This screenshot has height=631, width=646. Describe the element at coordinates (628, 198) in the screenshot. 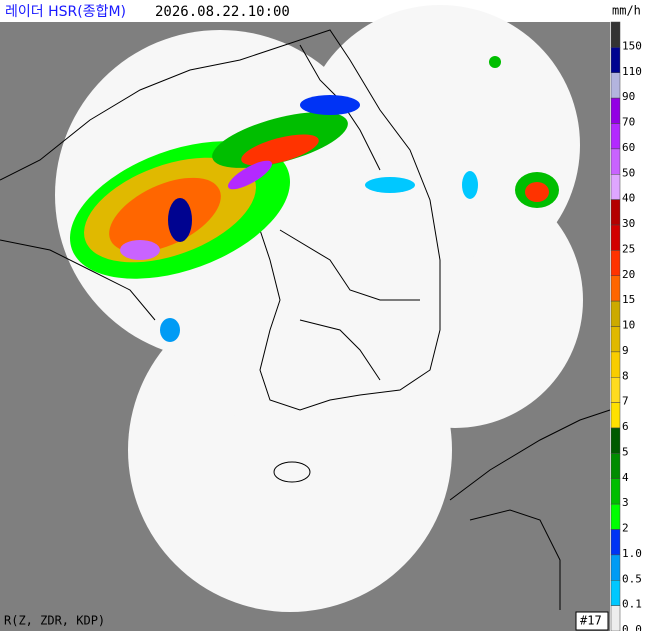

I see `legend-label: 40` at that location.